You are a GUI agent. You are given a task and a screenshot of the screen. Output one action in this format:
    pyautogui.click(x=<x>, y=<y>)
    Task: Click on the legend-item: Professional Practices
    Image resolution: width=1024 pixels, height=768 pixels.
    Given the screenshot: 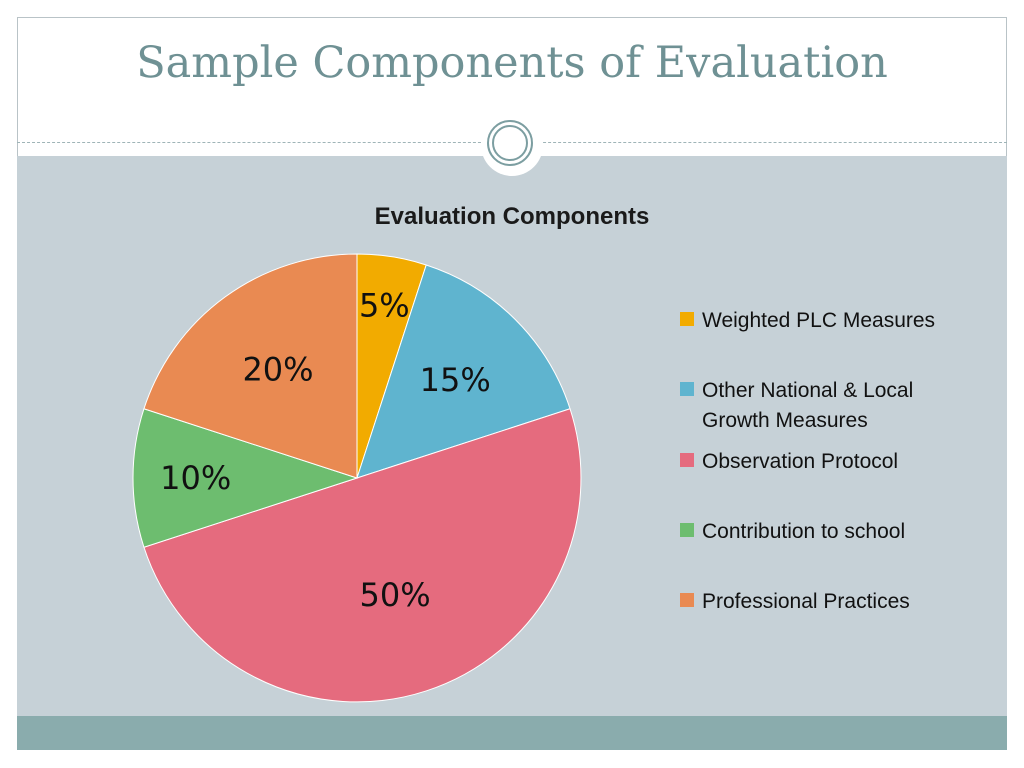 What is the action you would take?
    pyautogui.click(x=826, y=602)
    